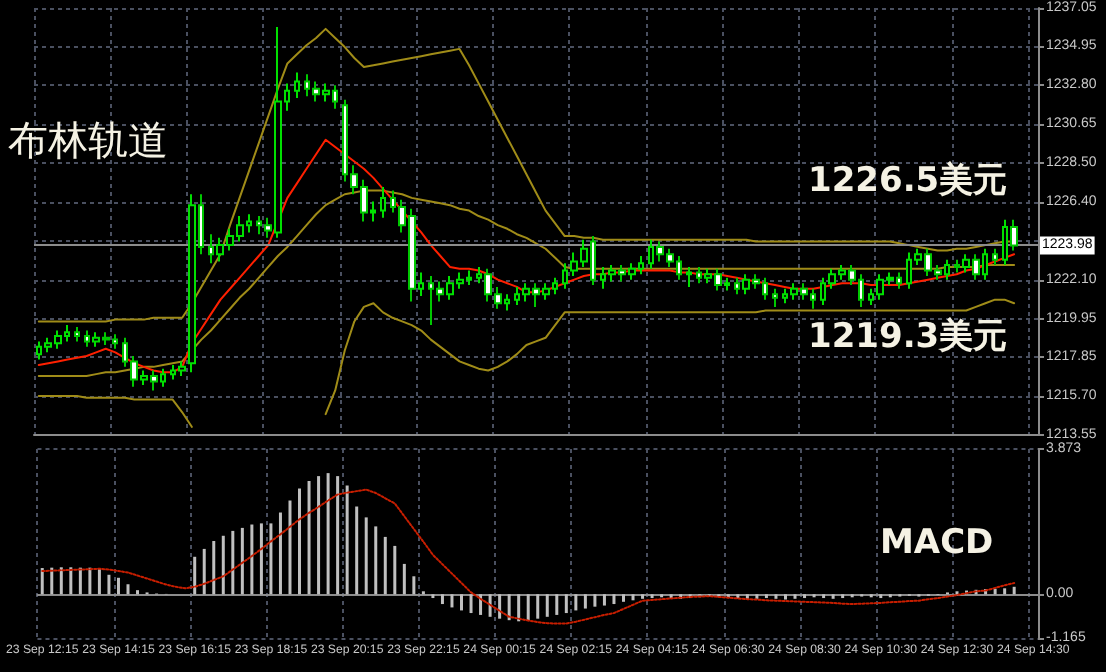 This screenshot has width=1106, height=672. I want to click on annotation: 1219.3美元, so click(908, 337).